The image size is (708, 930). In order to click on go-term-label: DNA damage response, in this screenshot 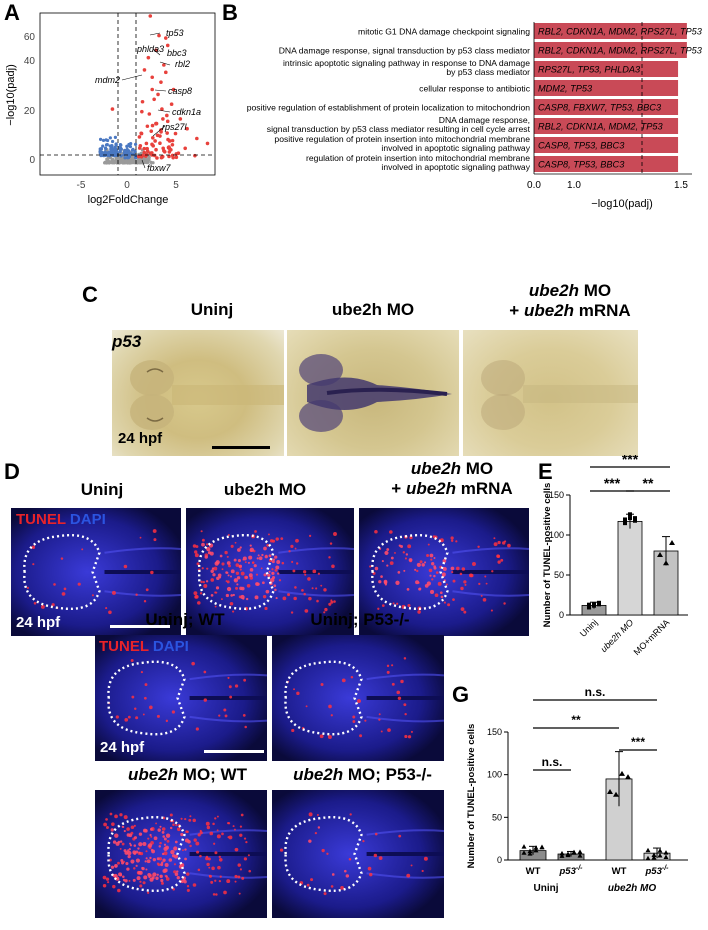, I will do `click(484, 120)`.